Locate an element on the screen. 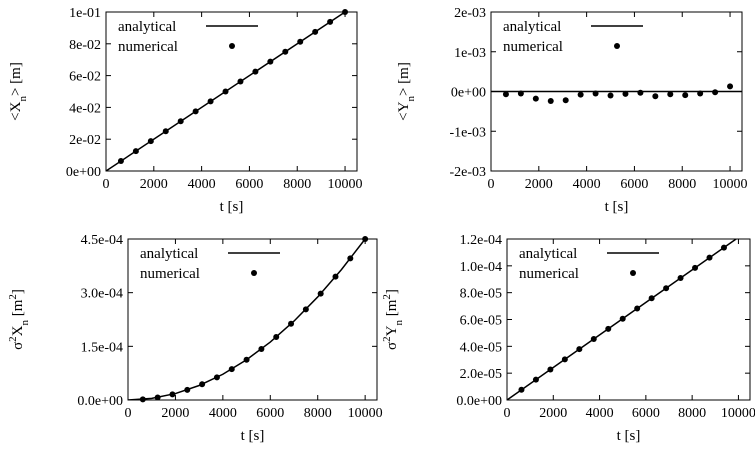  y-axis-label: <Yn> [m] is located at coordinates (406, 91).